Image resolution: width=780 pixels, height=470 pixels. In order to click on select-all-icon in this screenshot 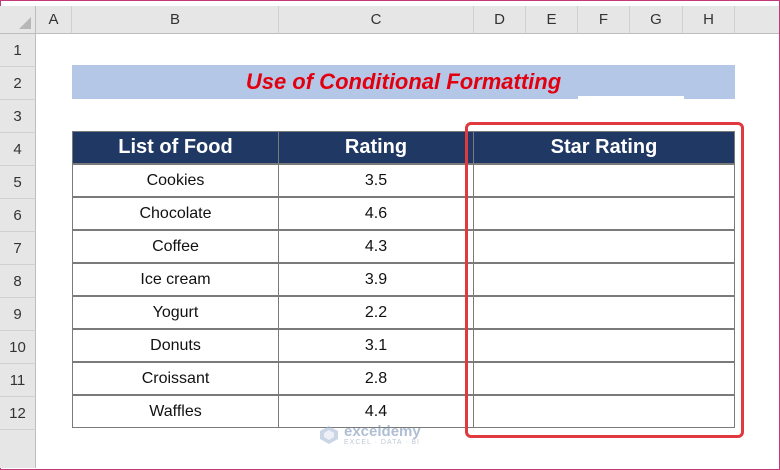, I will do `click(25, 23)`.